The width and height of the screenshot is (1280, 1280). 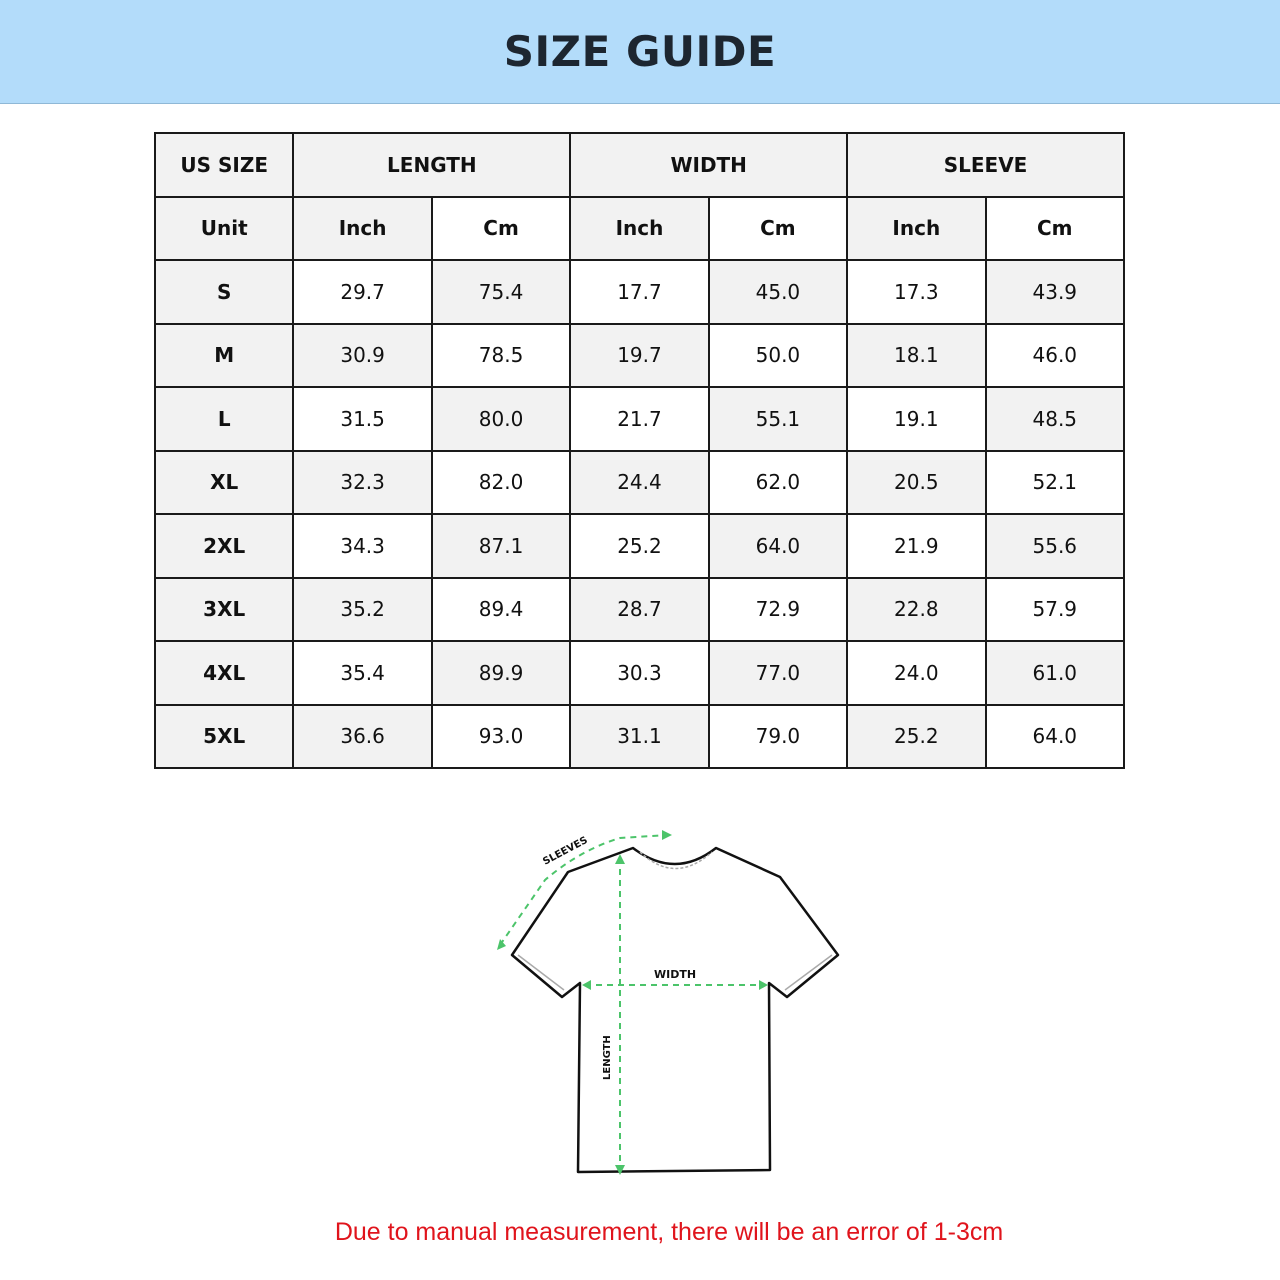 What do you see at coordinates (501, 673) in the screenshot?
I see `value-cell: 89.9` at bounding box center [501, 673].